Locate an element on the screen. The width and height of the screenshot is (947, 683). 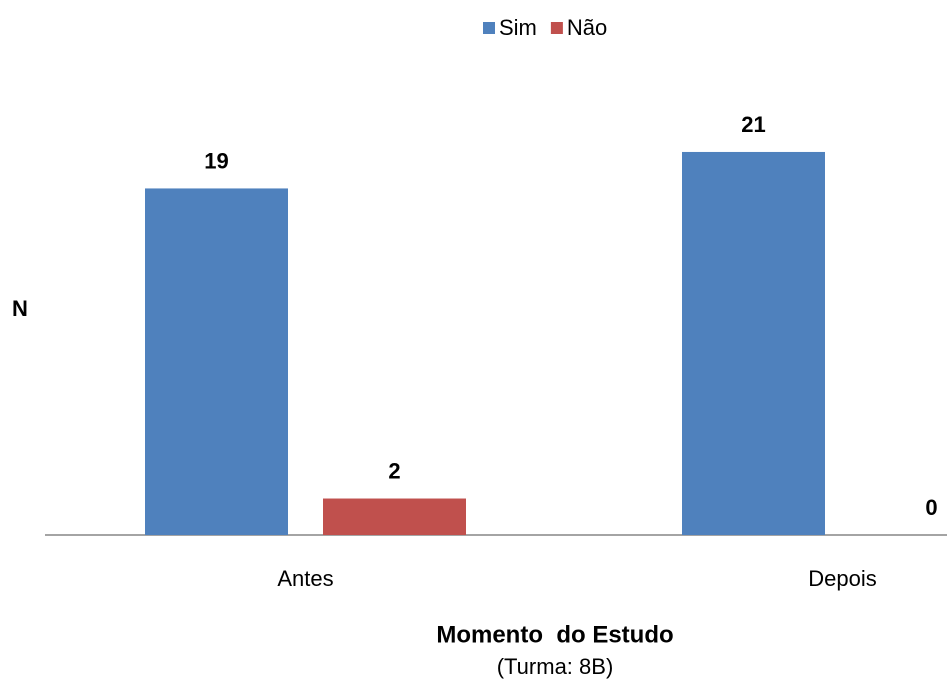
data-label: 2 is located at coordinates (394, 470).